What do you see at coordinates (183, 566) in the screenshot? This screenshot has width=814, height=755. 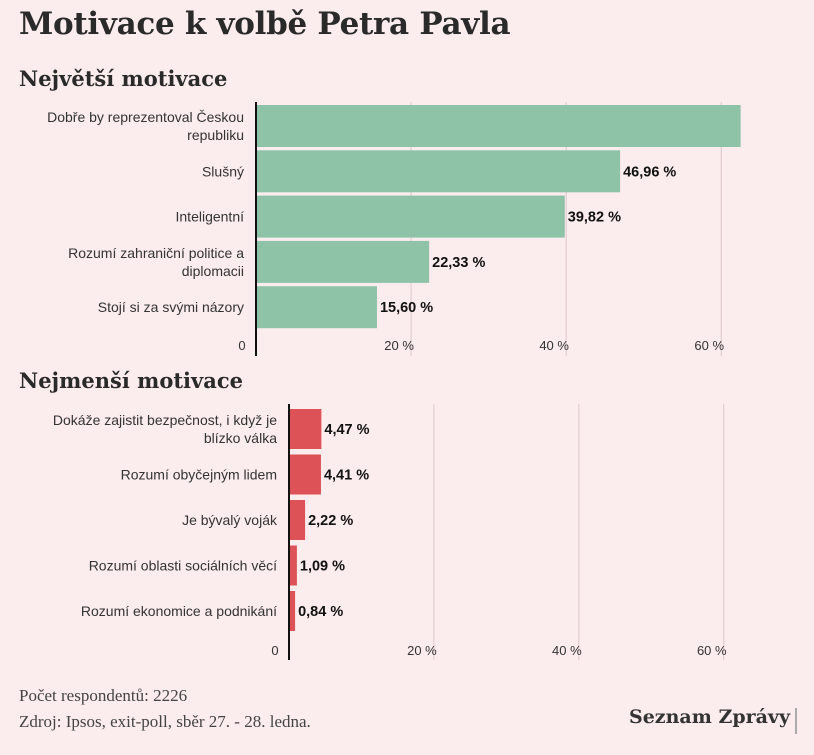 I see `category-label: Rozumí oblasti sociálních věcí` at bounding box center [183, 566].